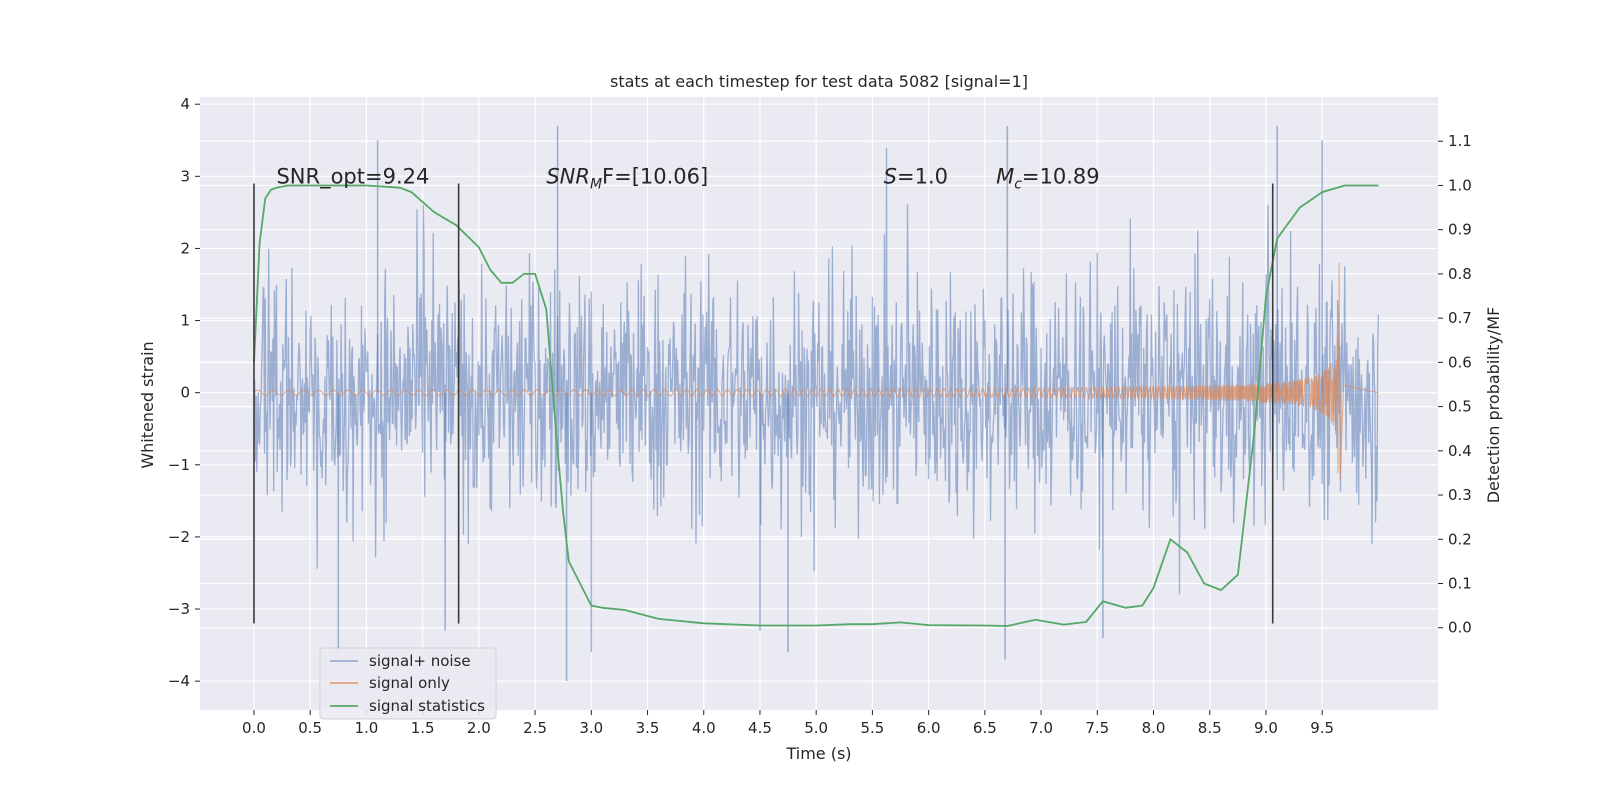 The width and height of the screenshot is (1600, 800). Describe the element at coordinates (1097, 728) in the screenshot. I see `x-tick-label: 7.5` at that location.